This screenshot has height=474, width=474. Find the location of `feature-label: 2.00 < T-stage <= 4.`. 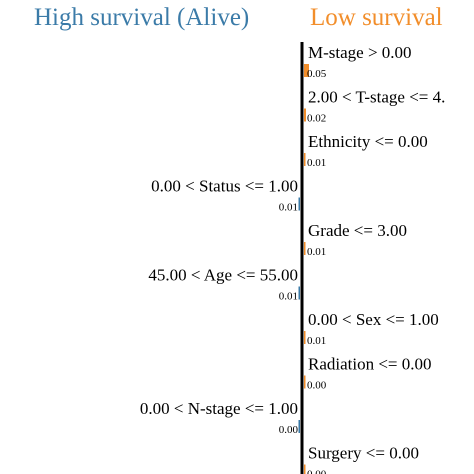

feature-label: 2.00 < T-stage <= 4. is located at coordinates (376, 97).